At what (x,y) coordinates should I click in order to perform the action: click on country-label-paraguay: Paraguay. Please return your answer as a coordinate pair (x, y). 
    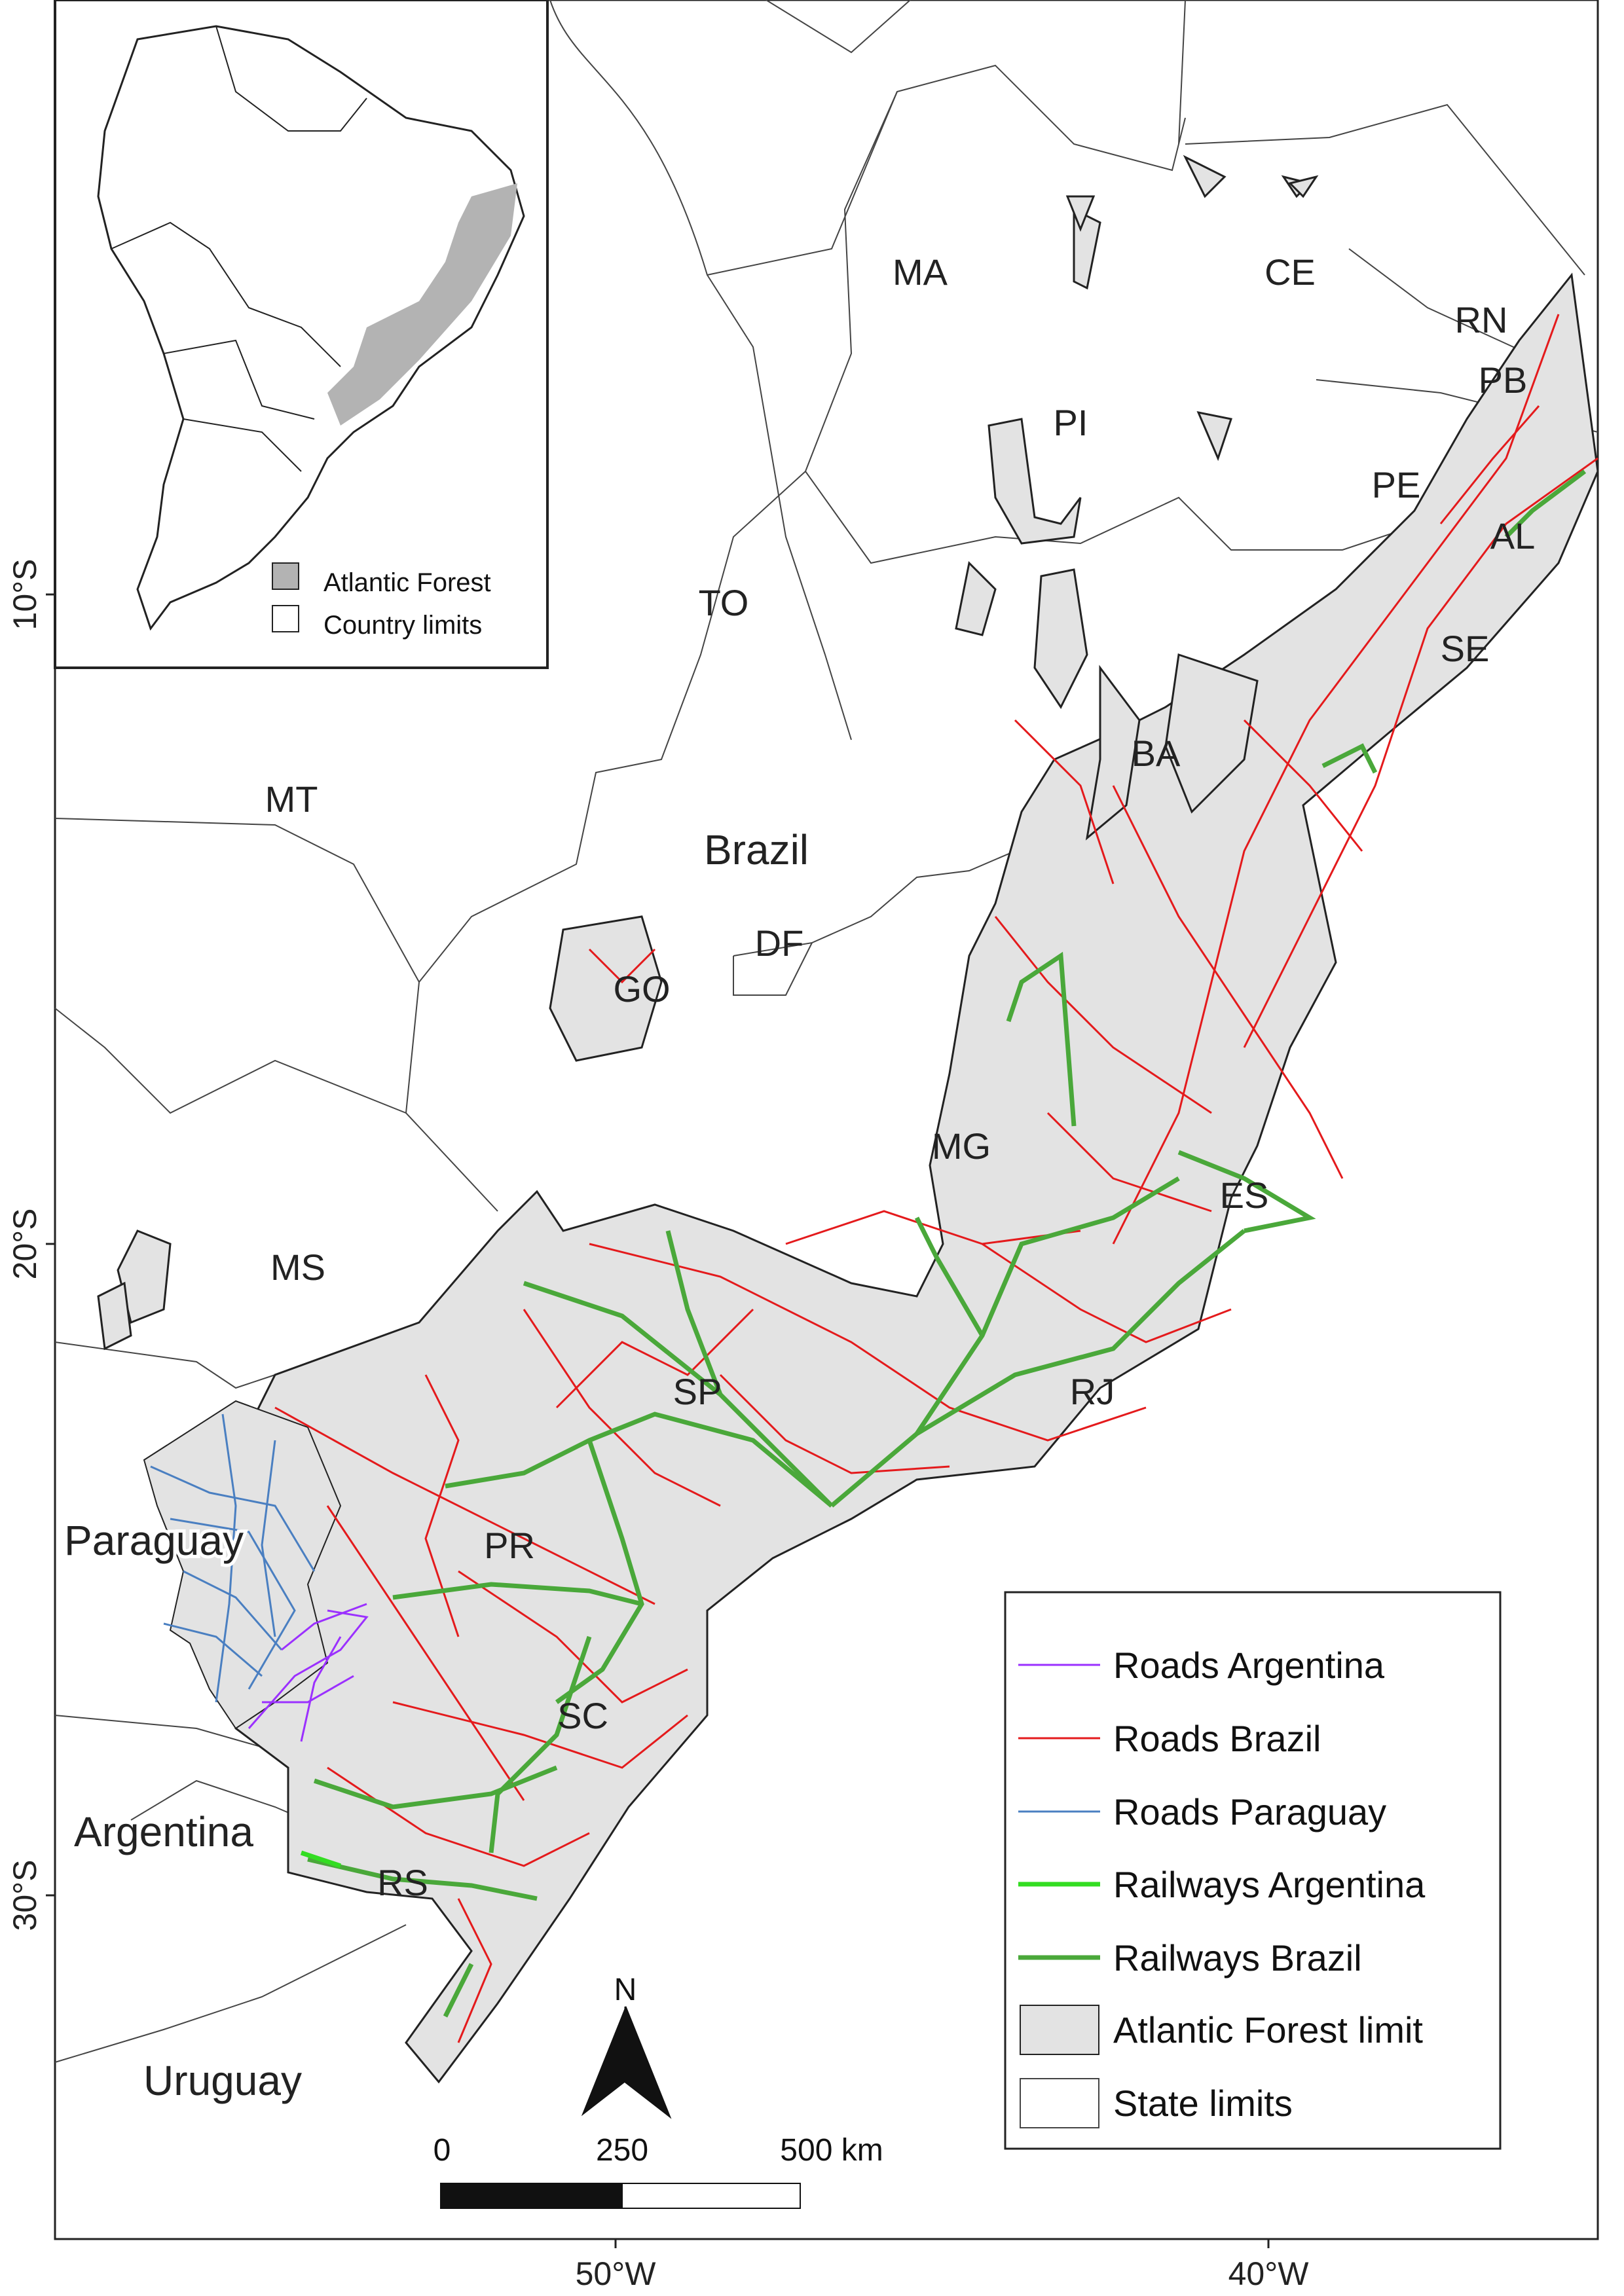
    Looking at the image, I should click on (154, 1540).